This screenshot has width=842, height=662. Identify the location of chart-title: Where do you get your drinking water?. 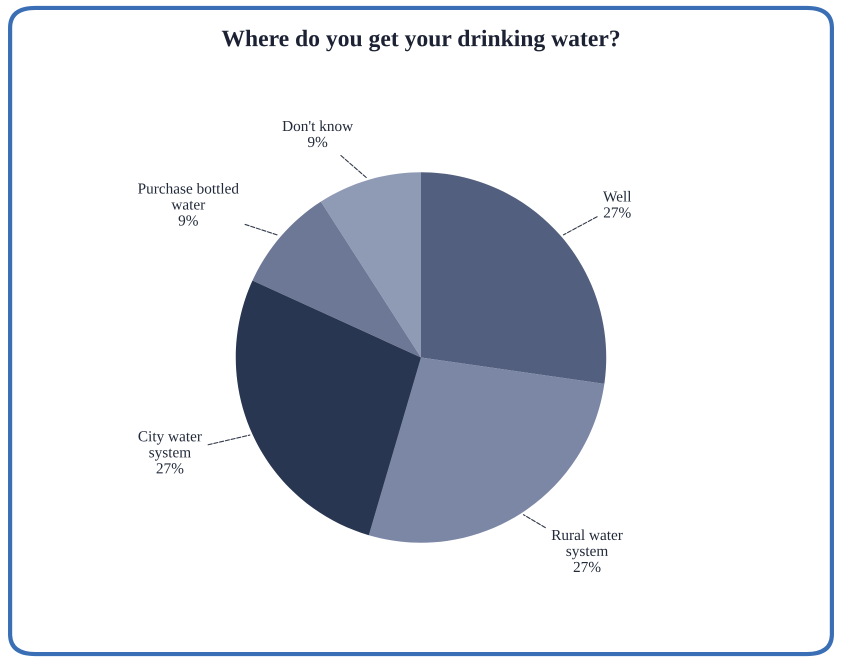
(421, 41).